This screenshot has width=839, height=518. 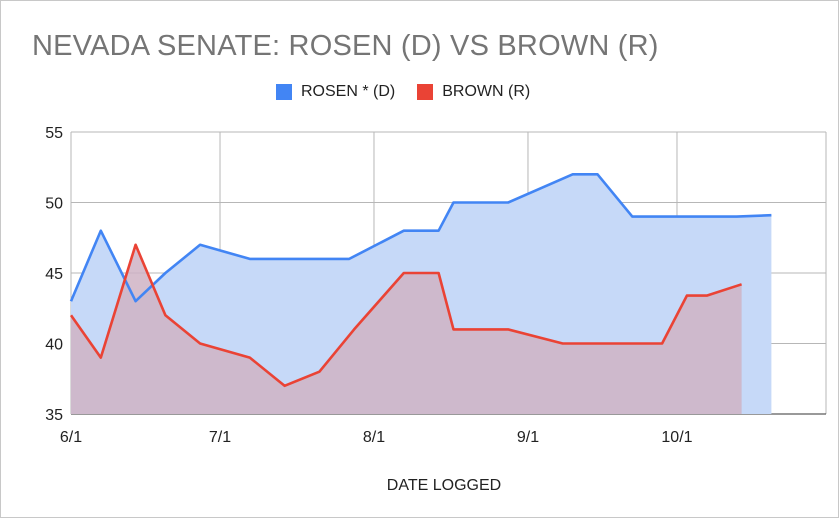 What do you see at coordinates (284, 92) in the screenshot?
I see `legend-swatch-rosen` at bounding box center [284, 92].